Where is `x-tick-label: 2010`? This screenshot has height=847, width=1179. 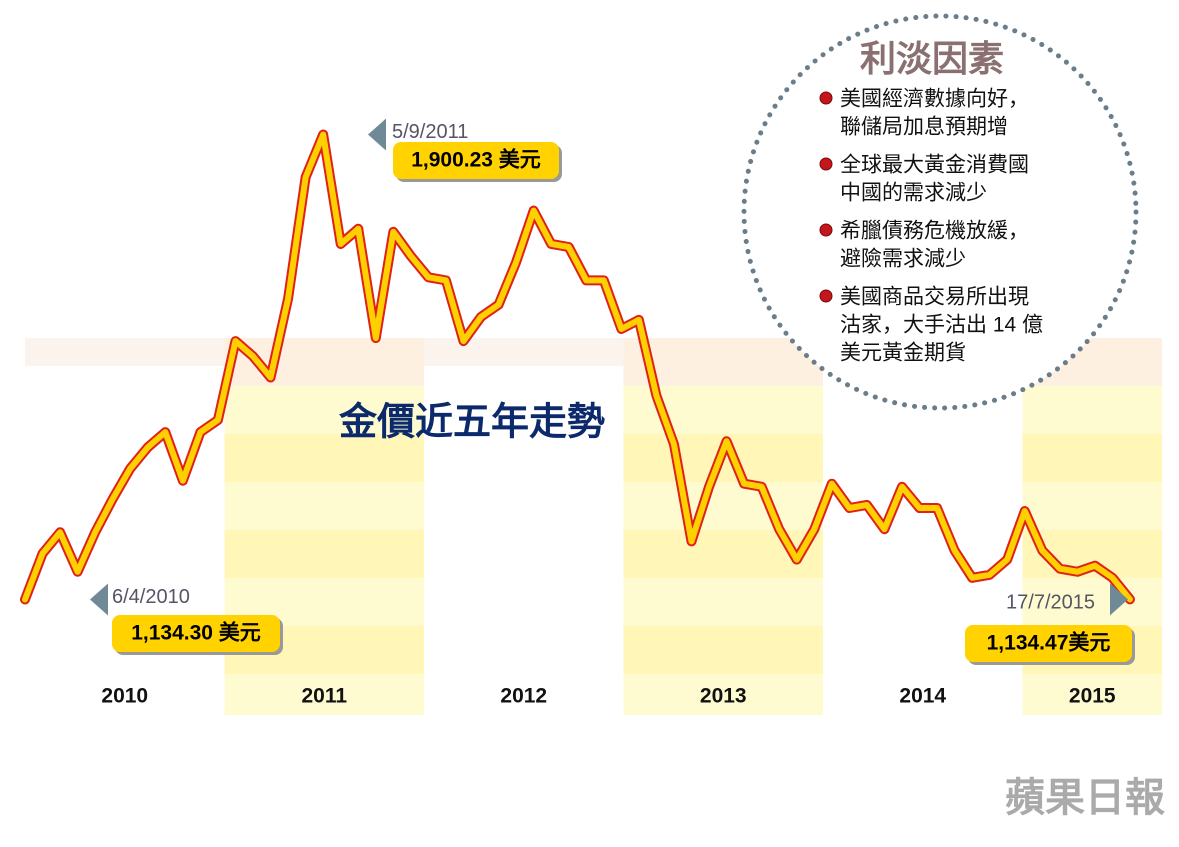
x-tick-label: 2010 is located at coordinates (124, 696).